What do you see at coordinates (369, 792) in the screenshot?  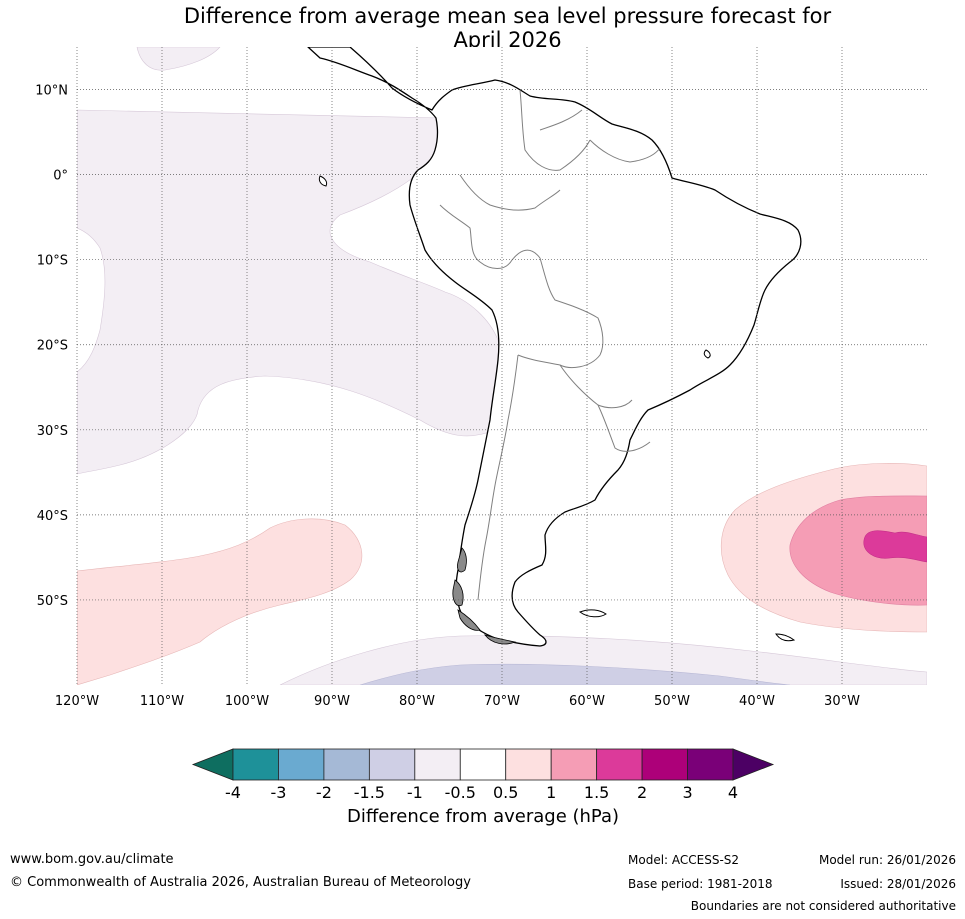 I see `colorbar-tick: -1.5` at bounding box center [369, 792].